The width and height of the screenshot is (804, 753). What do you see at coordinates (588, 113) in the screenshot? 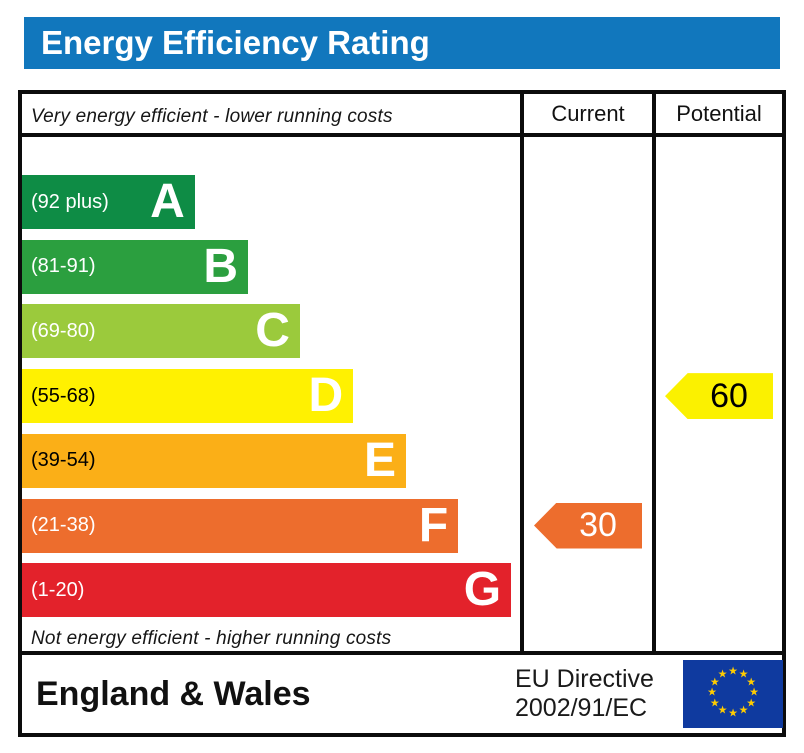
I see `column-header-current: Current` at bounding box center [588, 113].